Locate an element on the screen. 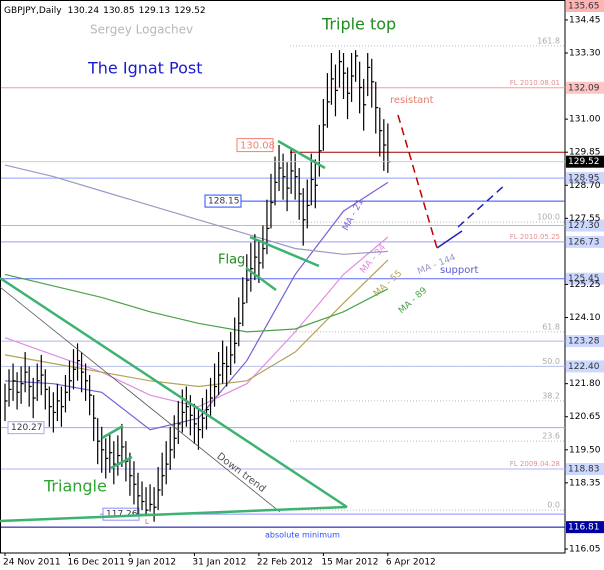 Image resolution: width=604 pixels, height=570 pixels. level-label: 126.73 is located at coordinates (584, 242).